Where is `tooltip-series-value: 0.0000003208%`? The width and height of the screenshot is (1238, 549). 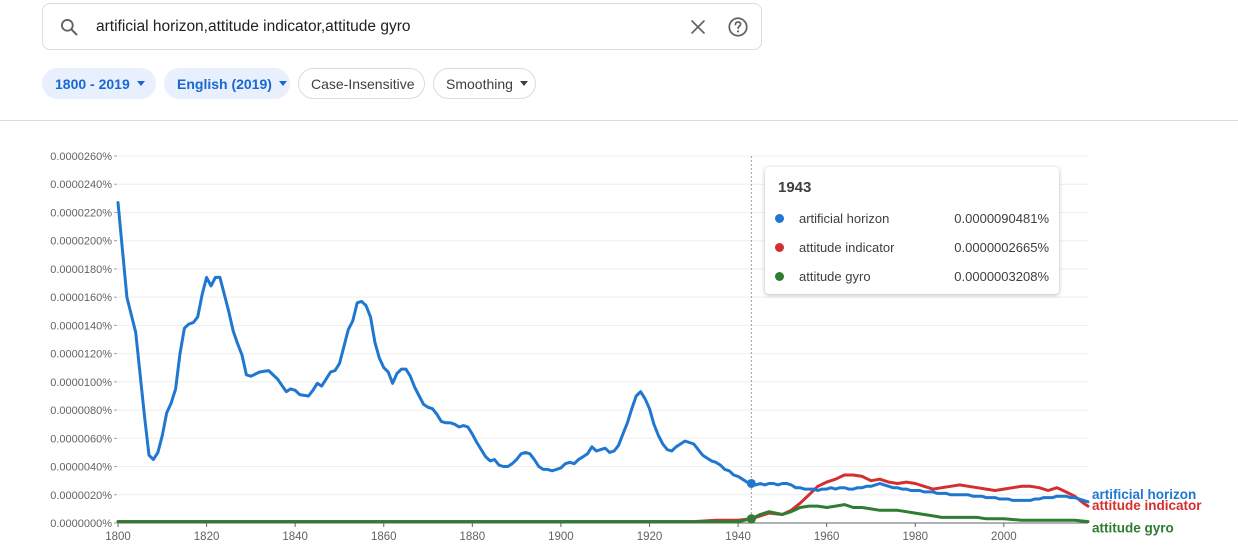 tooltip-series-value: 0.0000003208% is located at coordinates (1001, 276).